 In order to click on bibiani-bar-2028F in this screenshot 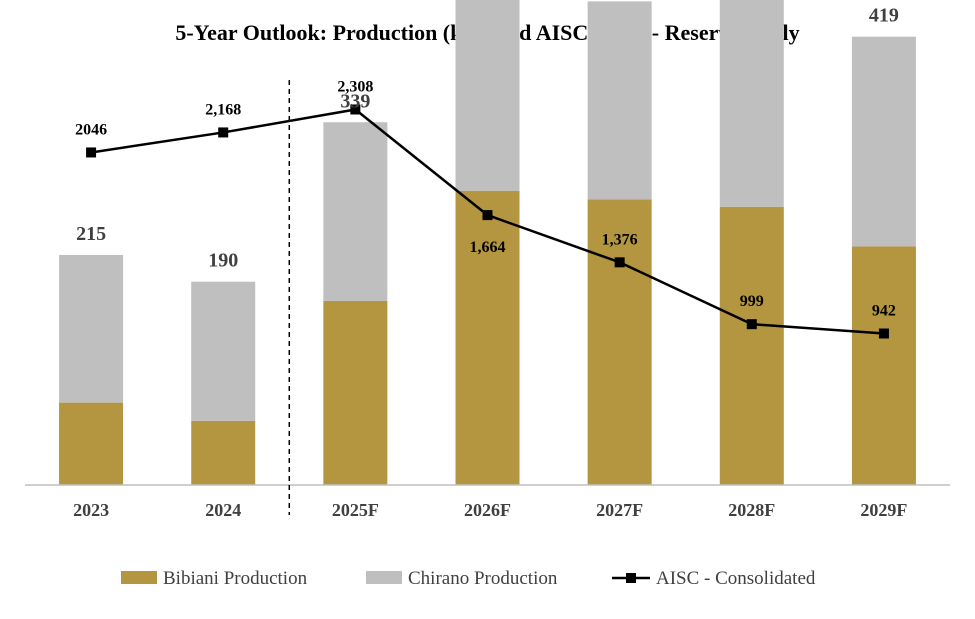, I will do `click(751, 346)`.